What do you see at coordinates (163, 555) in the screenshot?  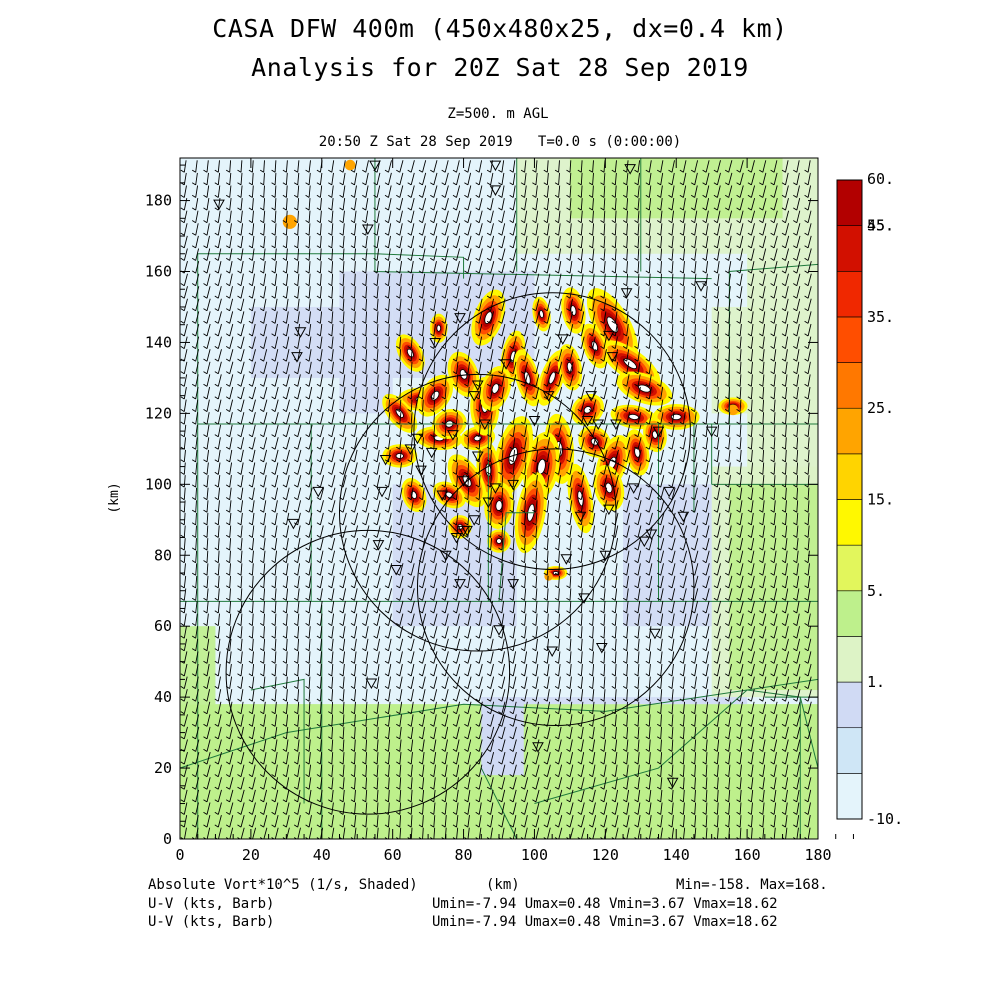 I see `y-tick-label: 80` at bounding box center [163, 555].